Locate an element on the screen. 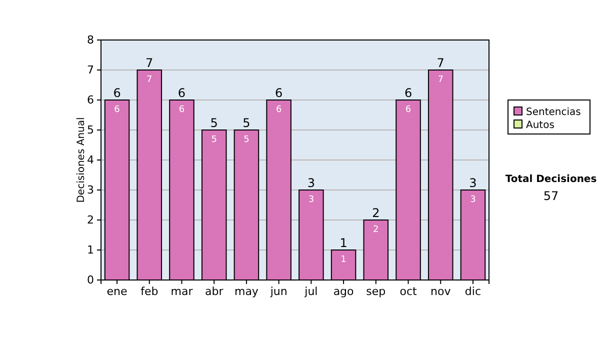 This screenshot has width=600, height=340. y-axis-title: Decisiones Anual is located at coordinates (81, 160).